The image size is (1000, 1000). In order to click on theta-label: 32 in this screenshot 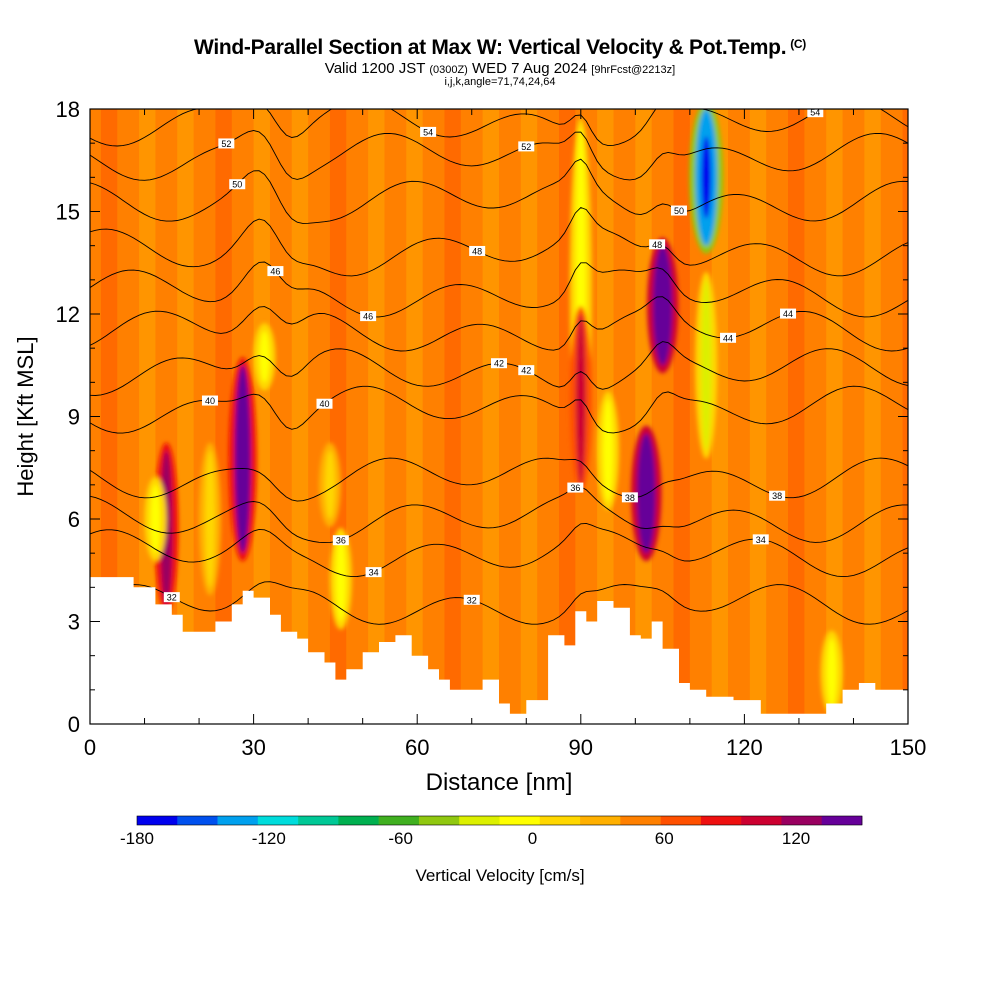, I will do `click(472, 600)`.